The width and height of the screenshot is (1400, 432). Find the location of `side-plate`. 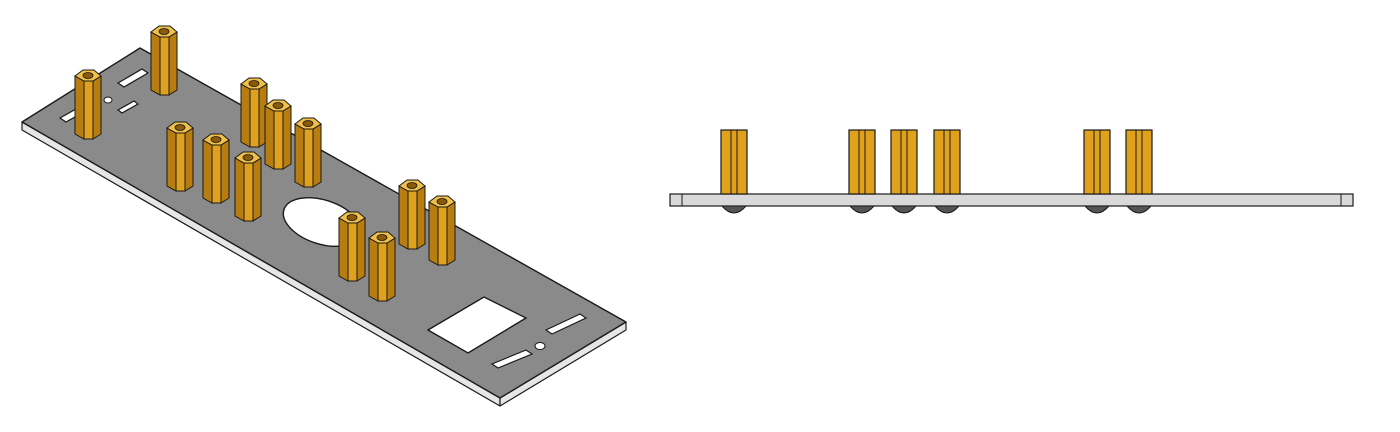

side-plate is located at coordinates (1011, 200).